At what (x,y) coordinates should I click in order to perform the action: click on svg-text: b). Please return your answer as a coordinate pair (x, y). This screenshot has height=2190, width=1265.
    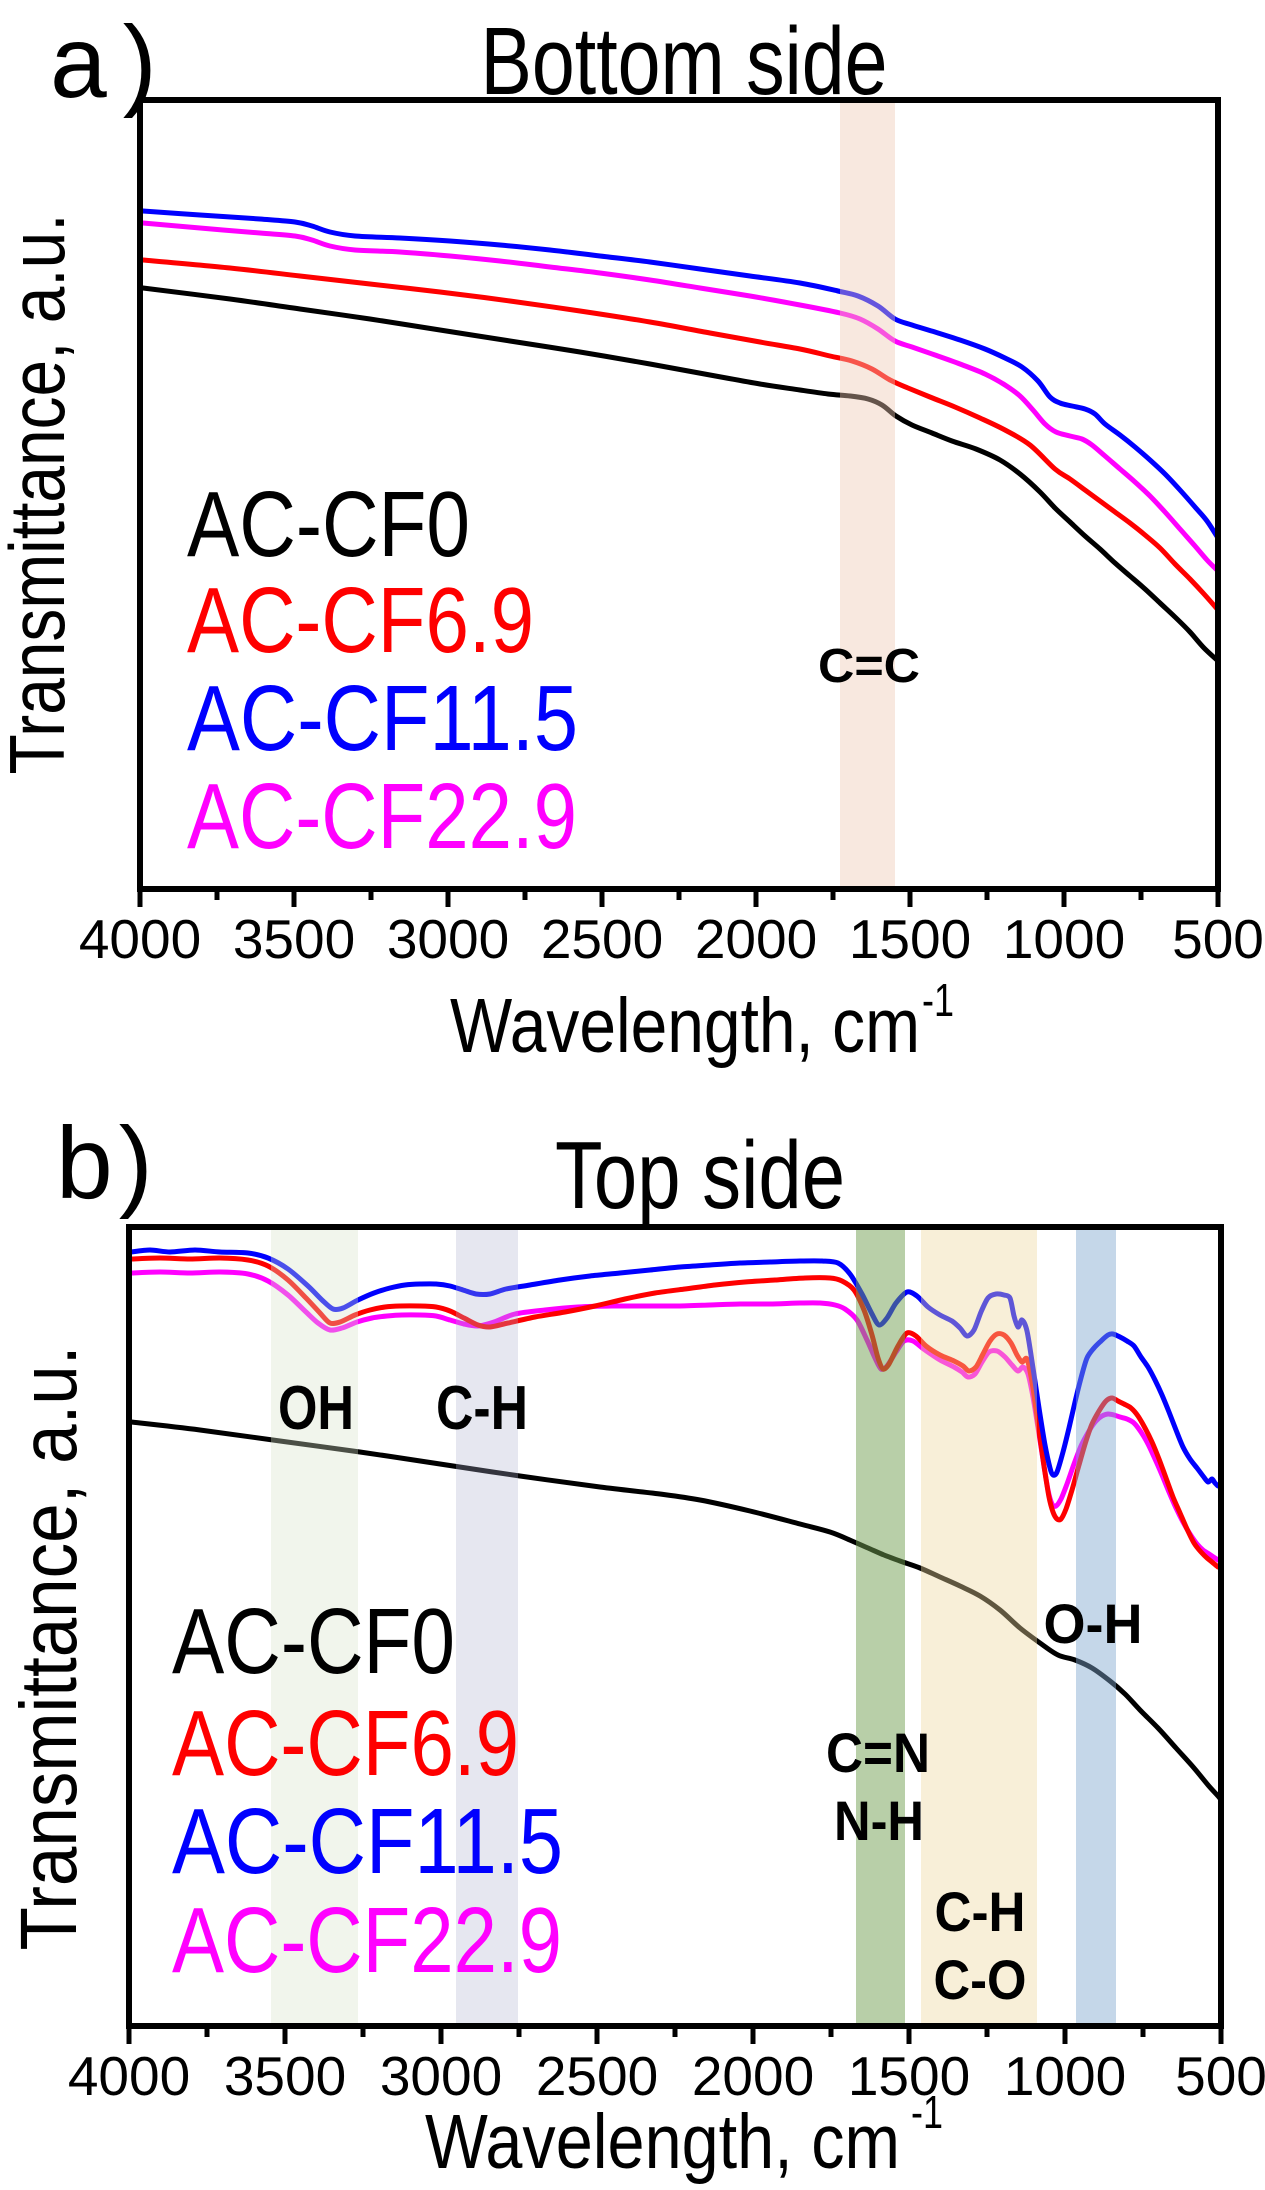
    Looking at the image, I should click on (107, 1163).